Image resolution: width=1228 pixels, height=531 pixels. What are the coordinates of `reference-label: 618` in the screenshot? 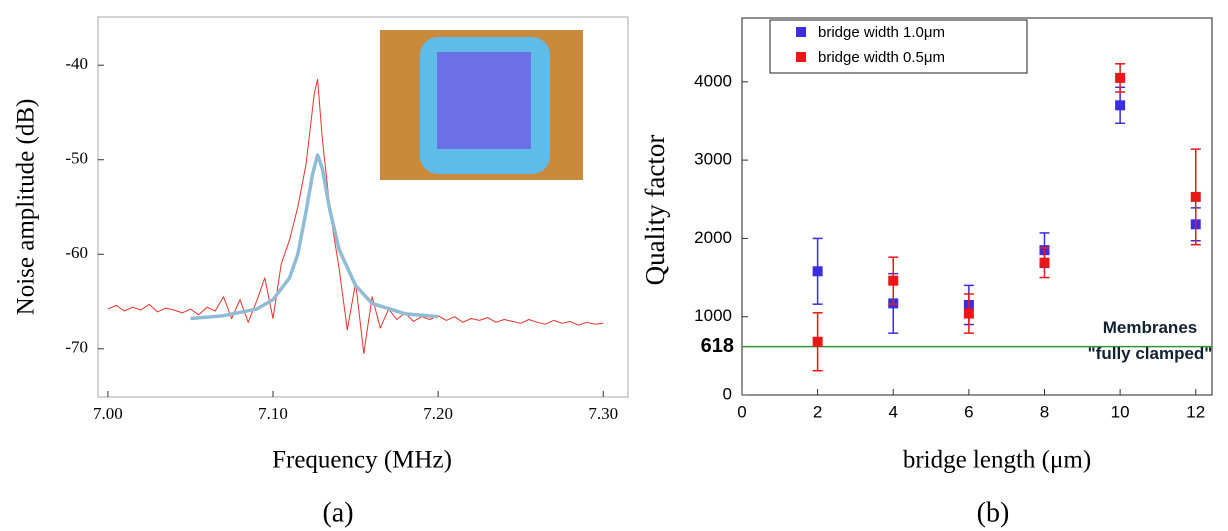 It's located at (717, 346).